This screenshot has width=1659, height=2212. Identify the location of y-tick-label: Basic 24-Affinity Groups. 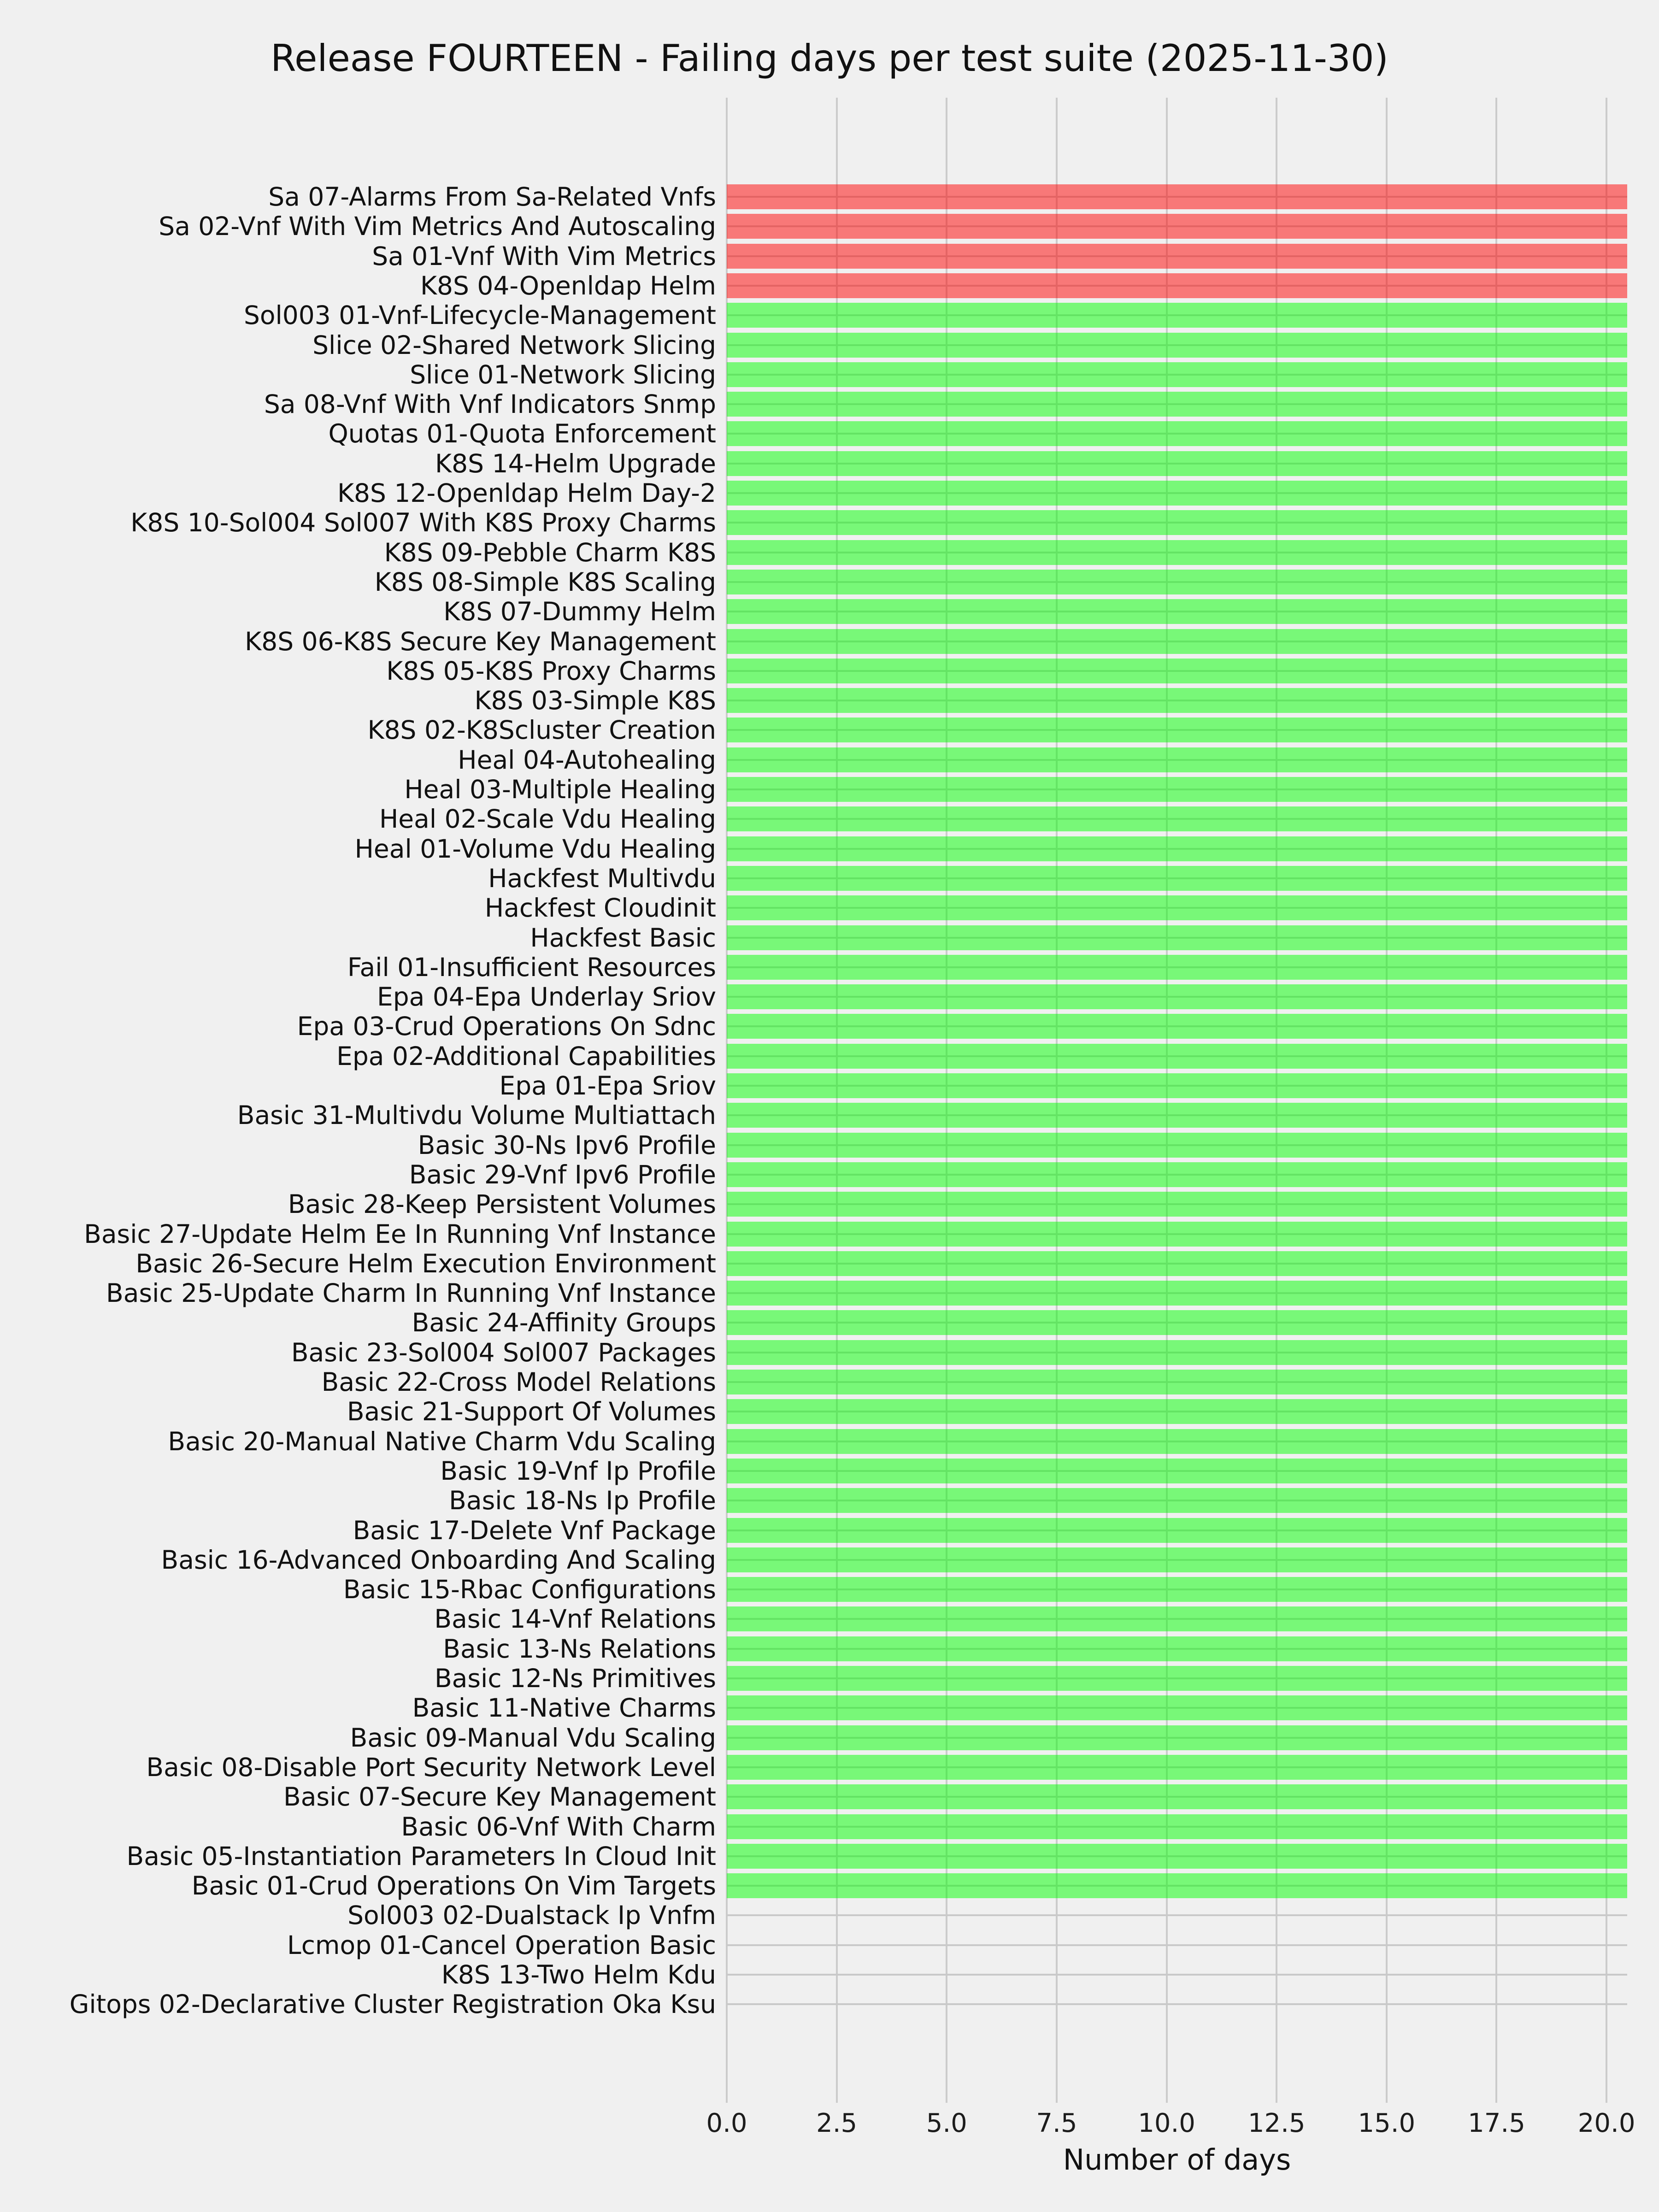
(564, 1323).